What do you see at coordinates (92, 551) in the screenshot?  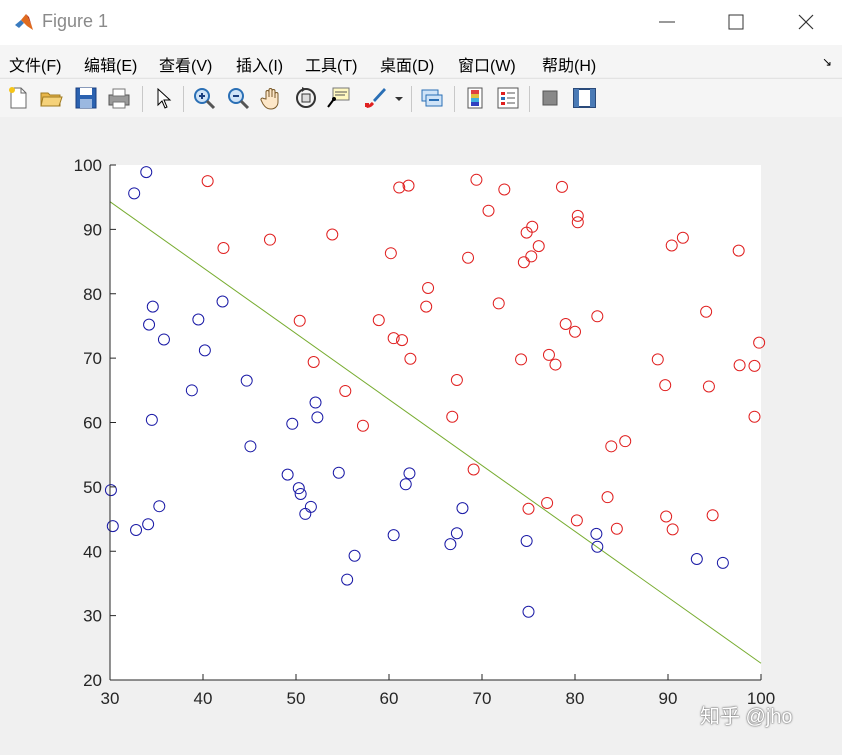 I see `y-tick-label: 40` at bounding box center [92, 551].